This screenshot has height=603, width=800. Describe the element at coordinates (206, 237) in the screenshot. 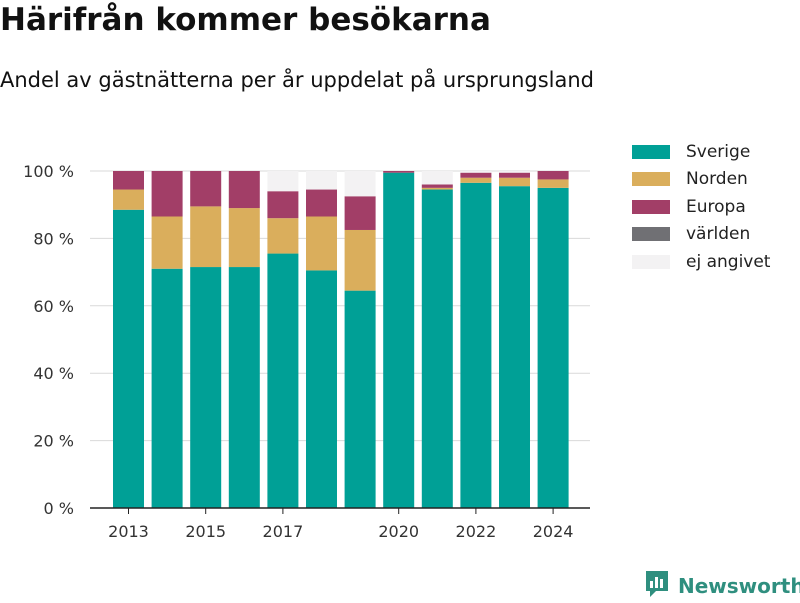

I see `bar-Norden-2015` at that location.